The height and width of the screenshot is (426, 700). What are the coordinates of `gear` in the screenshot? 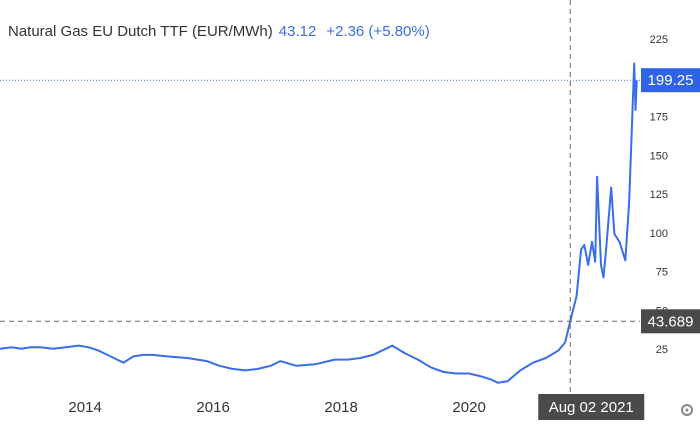 It's located at (687, 410).